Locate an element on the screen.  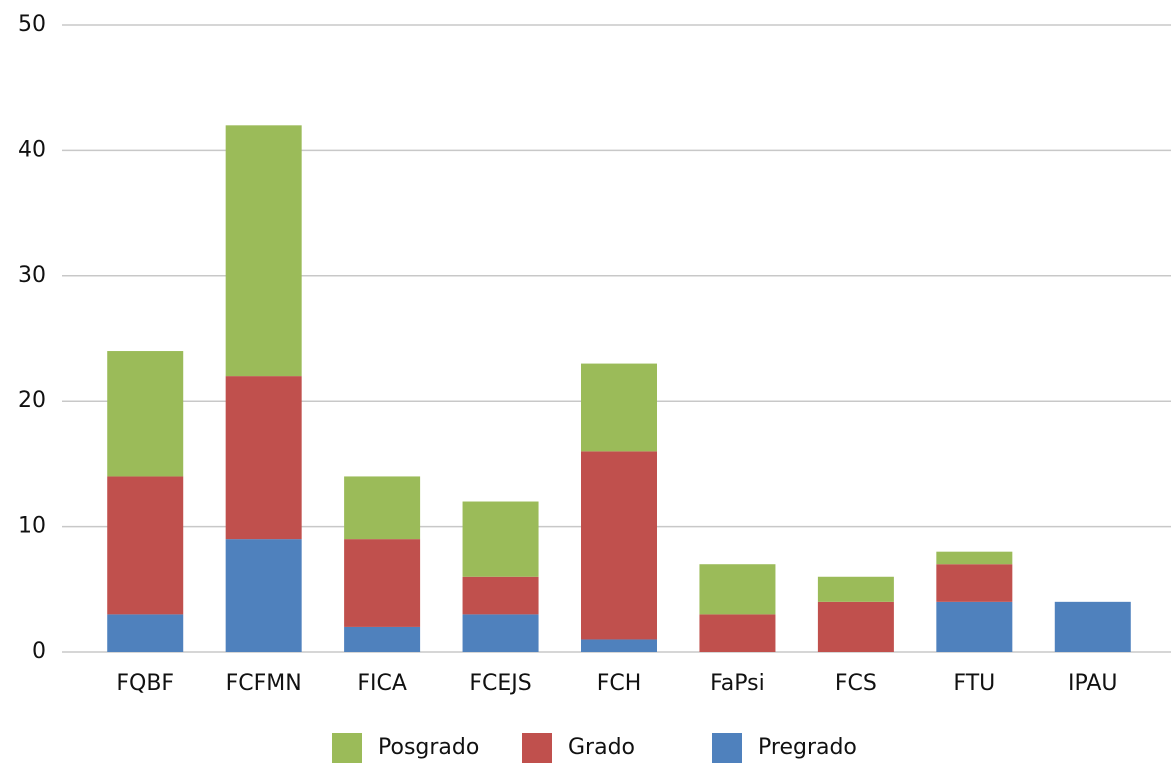
legend-label: Grado is located at coordinates (601, 747).